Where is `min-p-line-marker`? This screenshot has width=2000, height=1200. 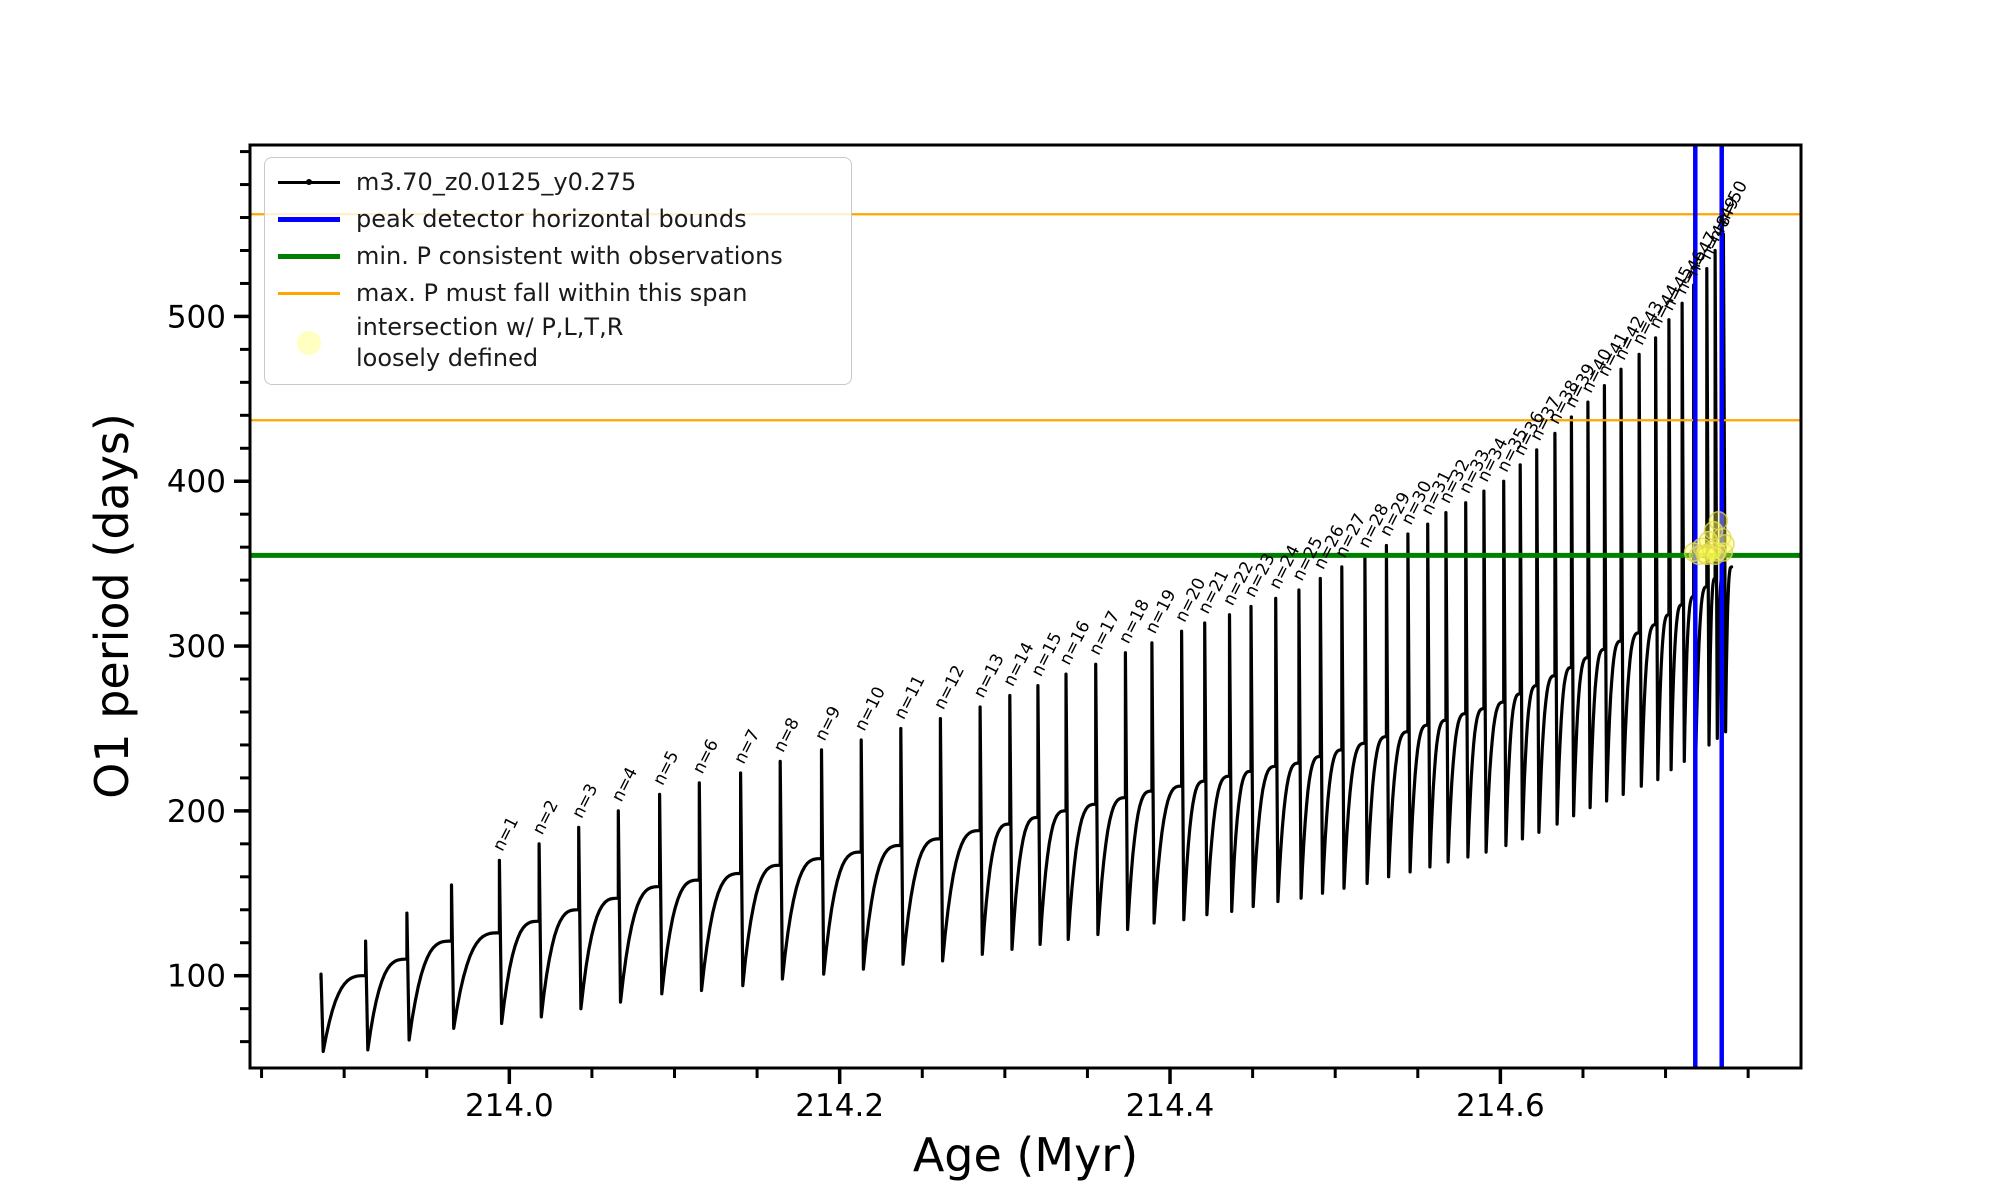
min-p-line-marker is located at coordinates (309, 256).